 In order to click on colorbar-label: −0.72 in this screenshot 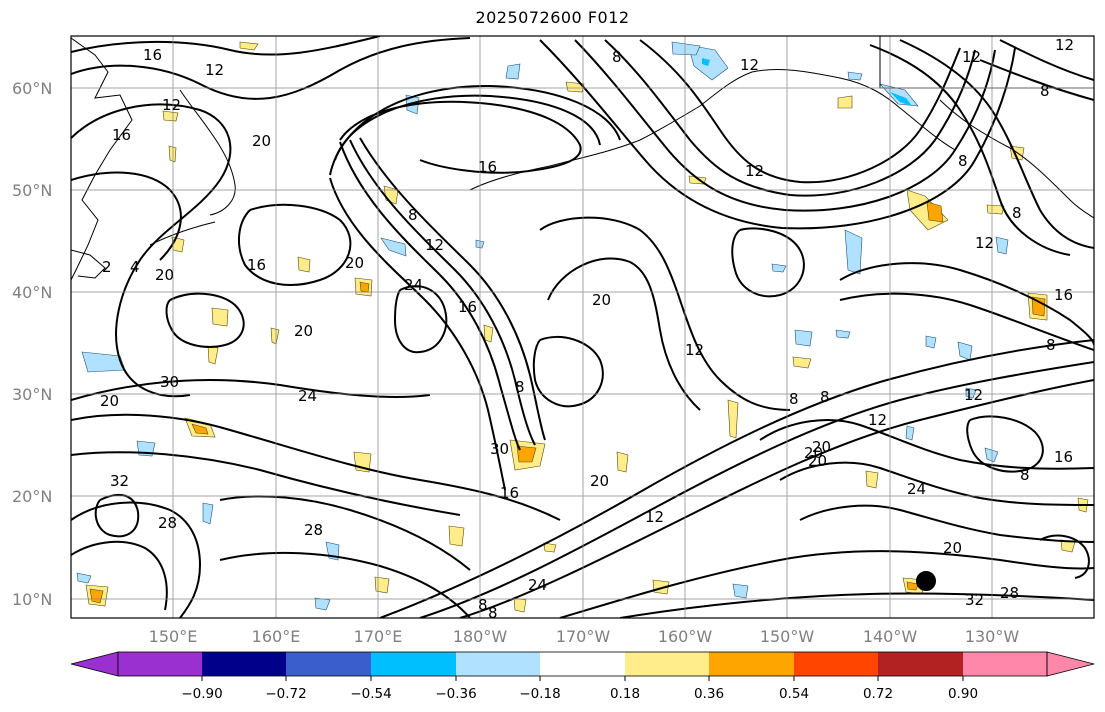, I will do `click(285, 694)`.